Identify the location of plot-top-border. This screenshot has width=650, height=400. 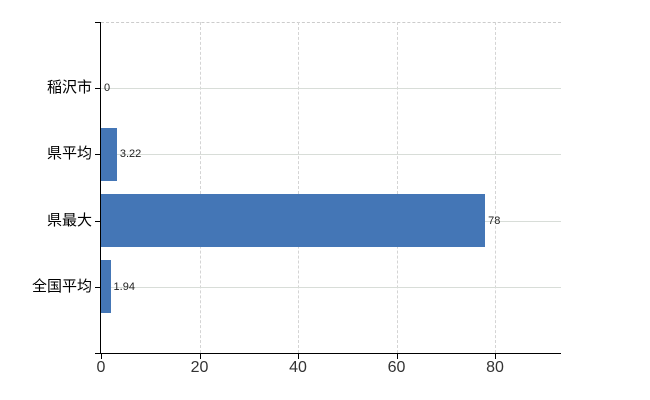
(331, 22).